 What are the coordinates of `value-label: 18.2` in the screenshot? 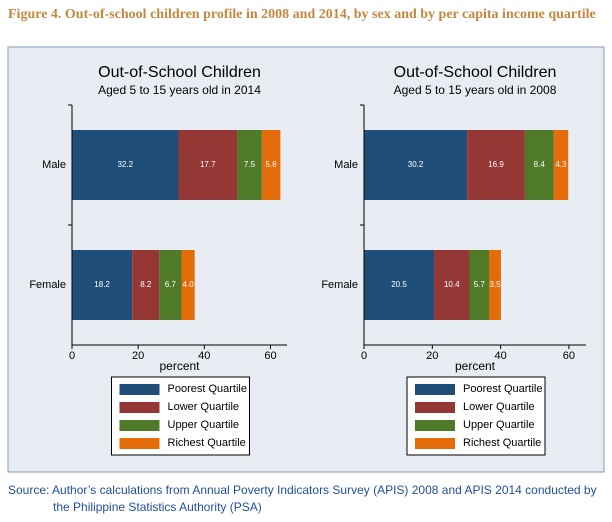 It's located at (102, 284).